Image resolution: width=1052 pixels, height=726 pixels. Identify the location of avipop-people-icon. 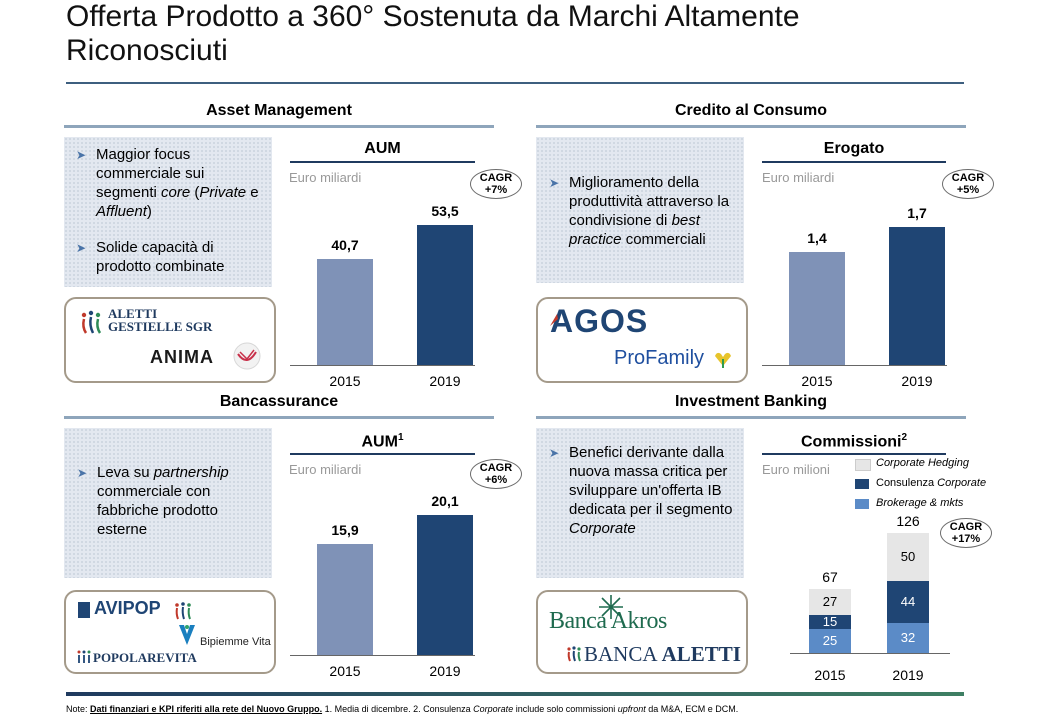
(183, 611).